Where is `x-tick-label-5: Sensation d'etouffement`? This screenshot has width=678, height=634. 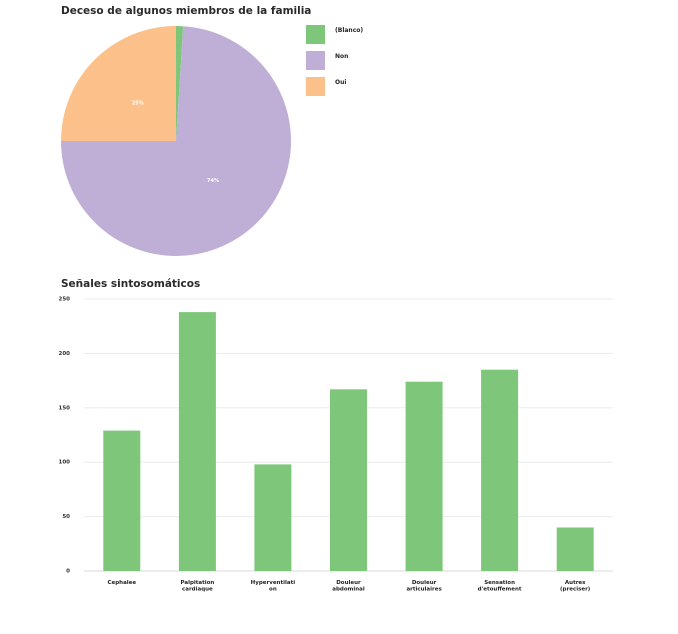 x-tick-label-5: Sensation d'etouffement is located at coordinates (500, 586).